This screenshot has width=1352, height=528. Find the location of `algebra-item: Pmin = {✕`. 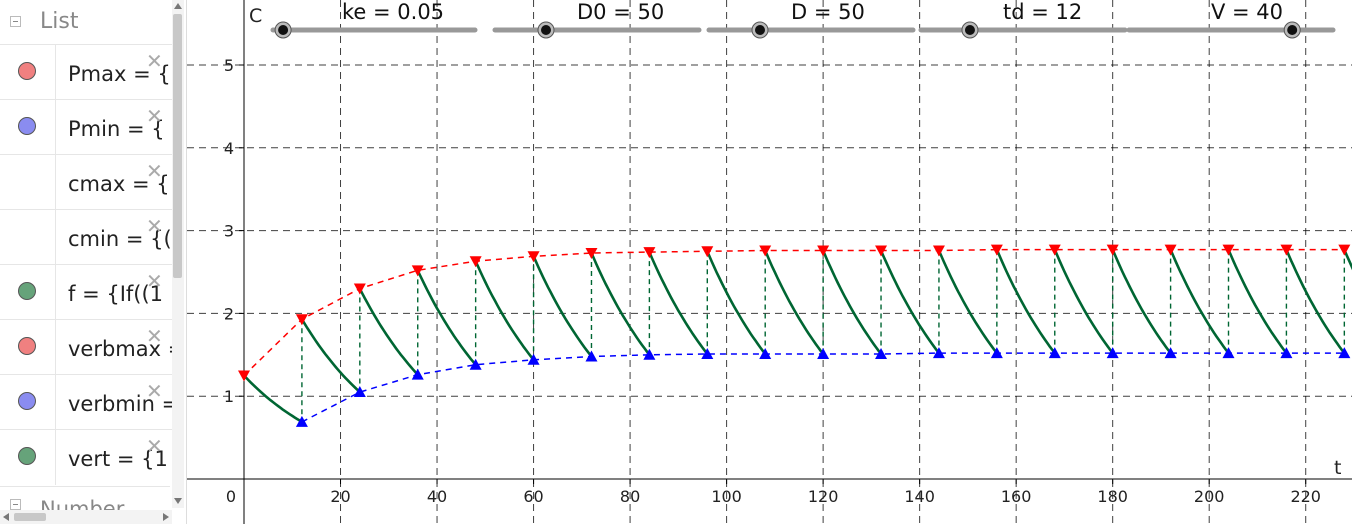

algebra-item: Pmin = {✕ is located at coordinates (86, 127).